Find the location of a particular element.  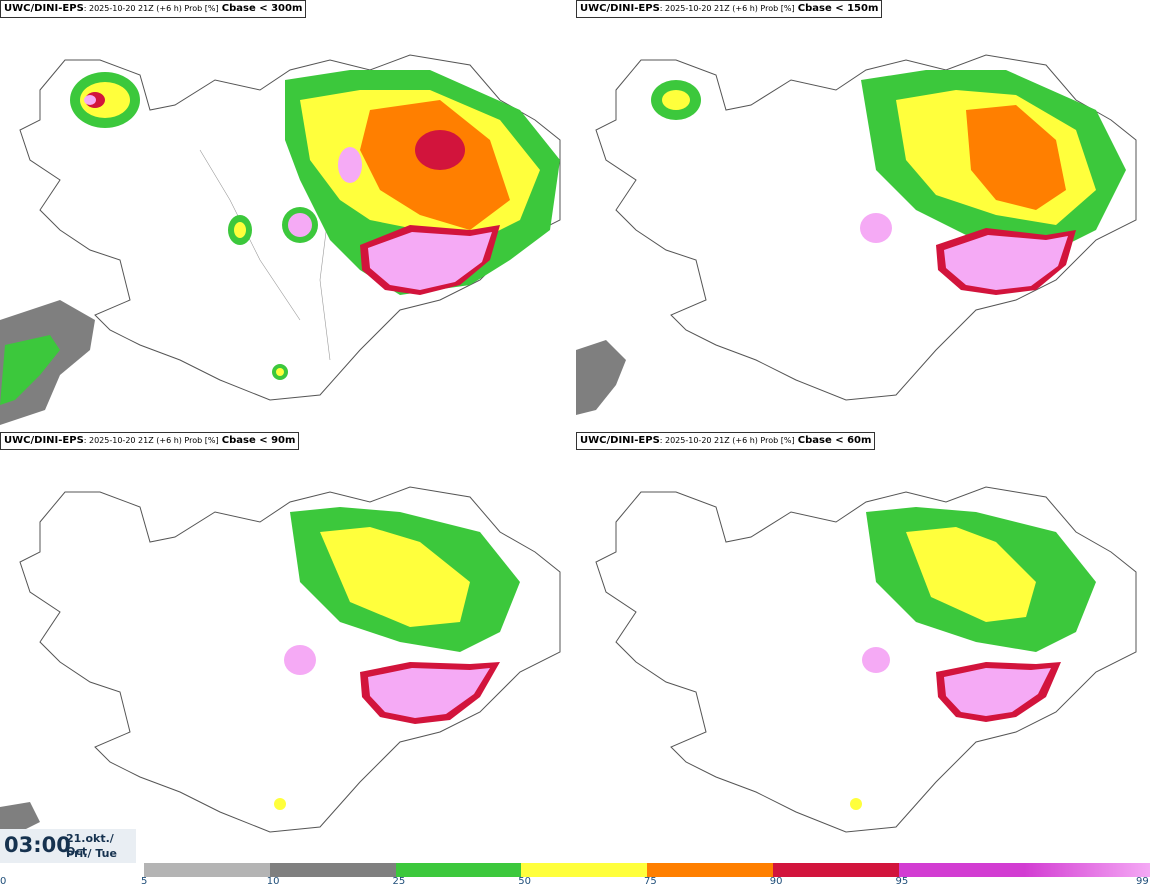

colorbar-tick-label: 10 is located at coordinates (273, 881).